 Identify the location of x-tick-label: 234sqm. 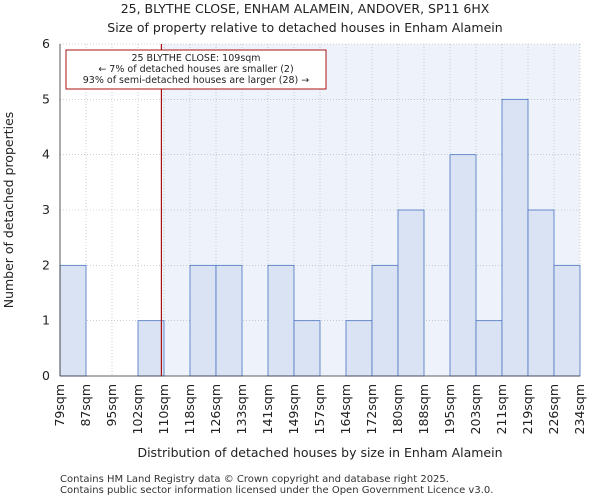
(579, 409).